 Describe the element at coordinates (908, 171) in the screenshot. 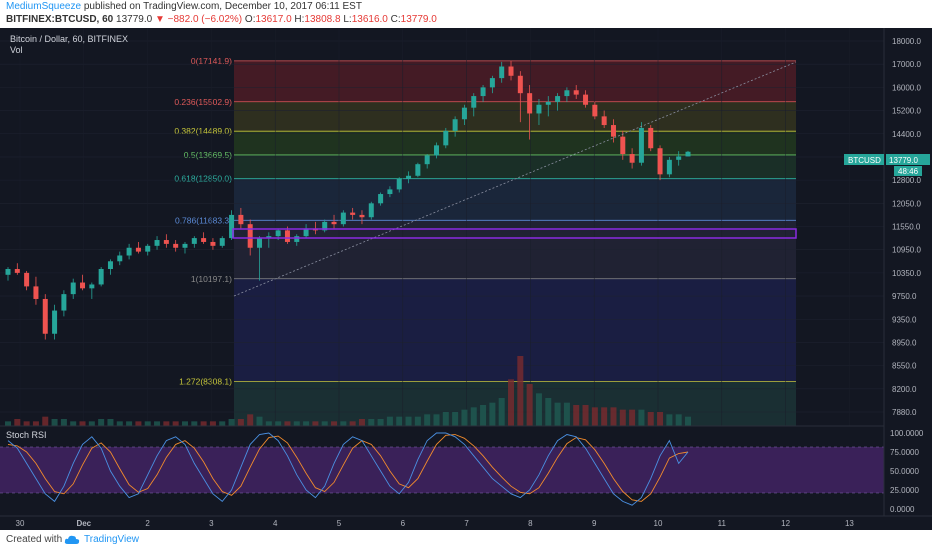

I see `countdown-text: 48:46` at that location.